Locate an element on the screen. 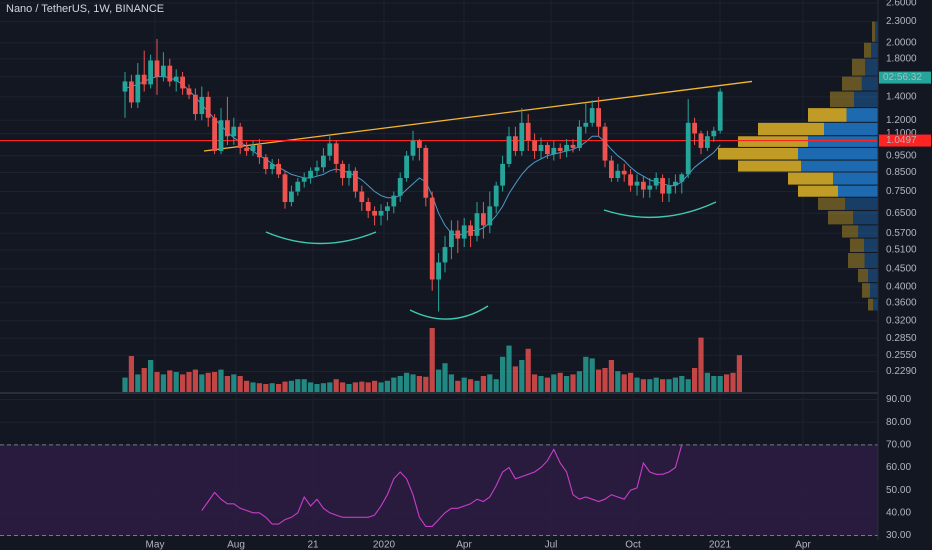  price-tick-label: 1.2000 is located at coordinates (901, 120).